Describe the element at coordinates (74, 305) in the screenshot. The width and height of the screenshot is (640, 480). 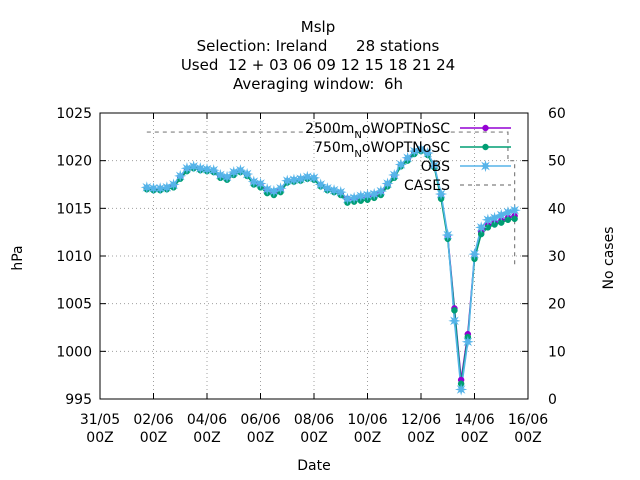
I see `y-tick-label: 1005` at that location.